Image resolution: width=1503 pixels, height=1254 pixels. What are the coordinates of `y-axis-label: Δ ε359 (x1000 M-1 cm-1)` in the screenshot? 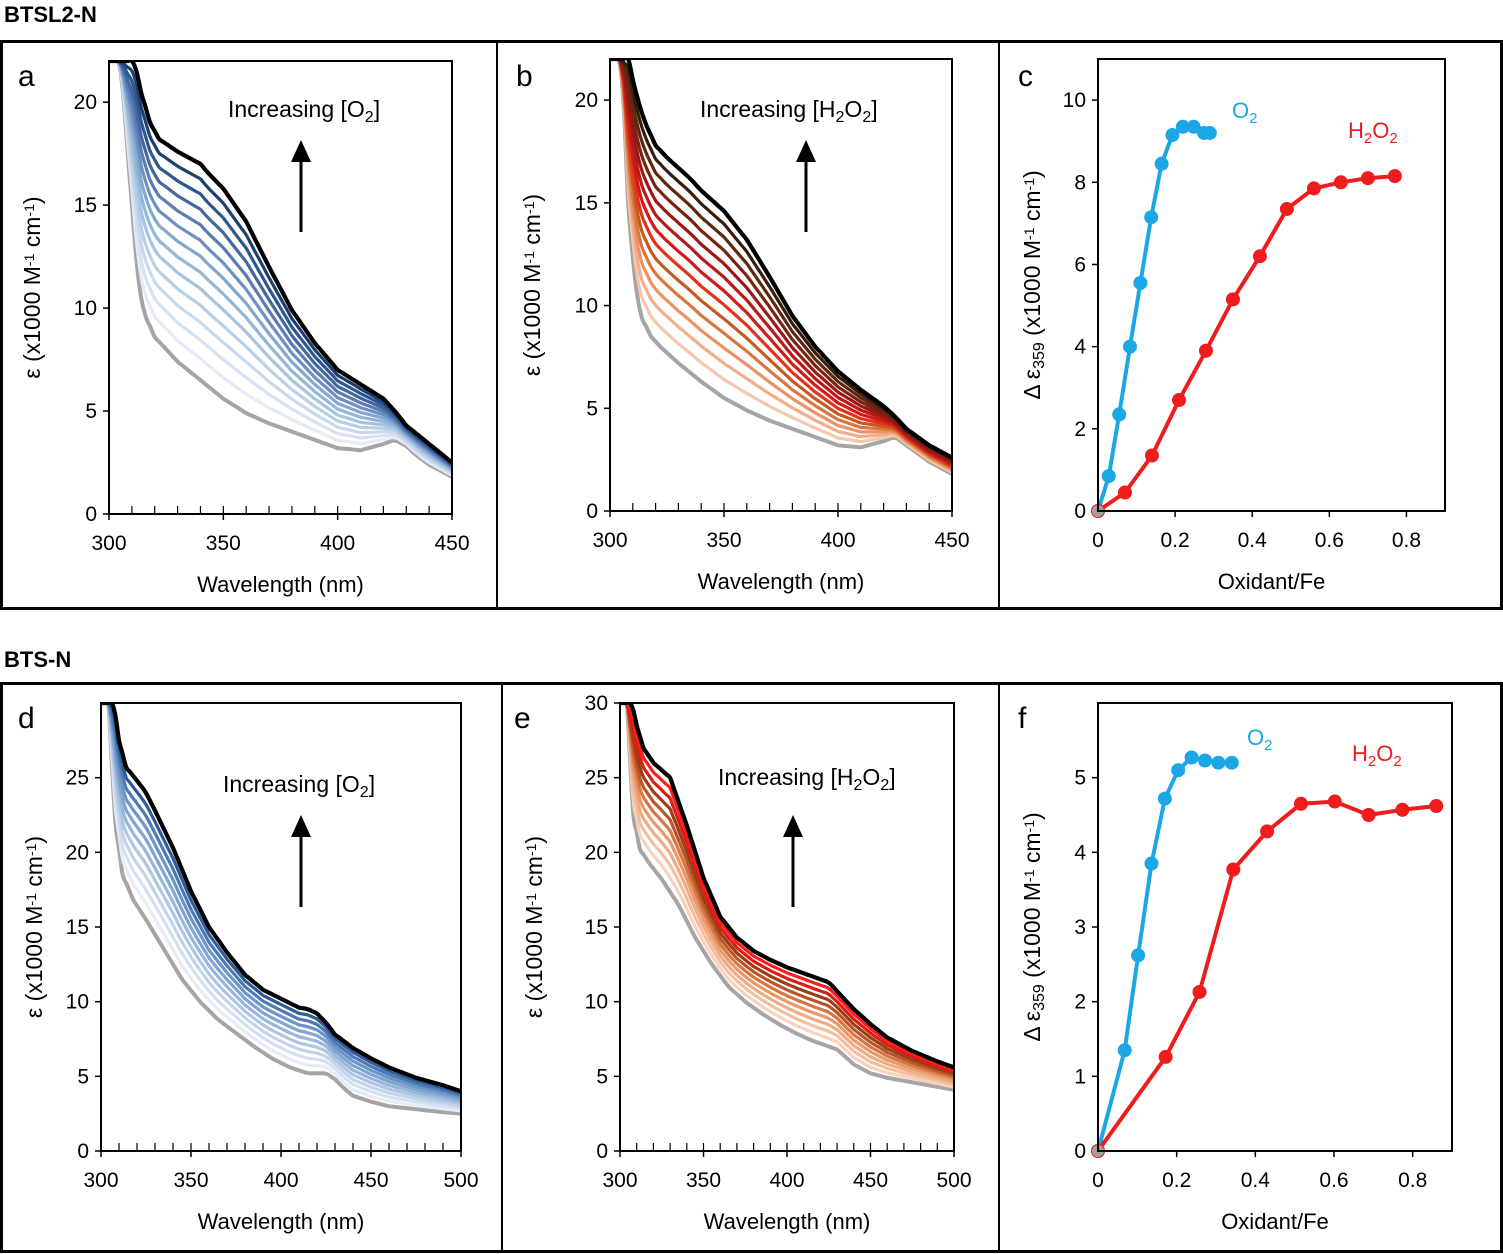 It's located at (1033, 284).